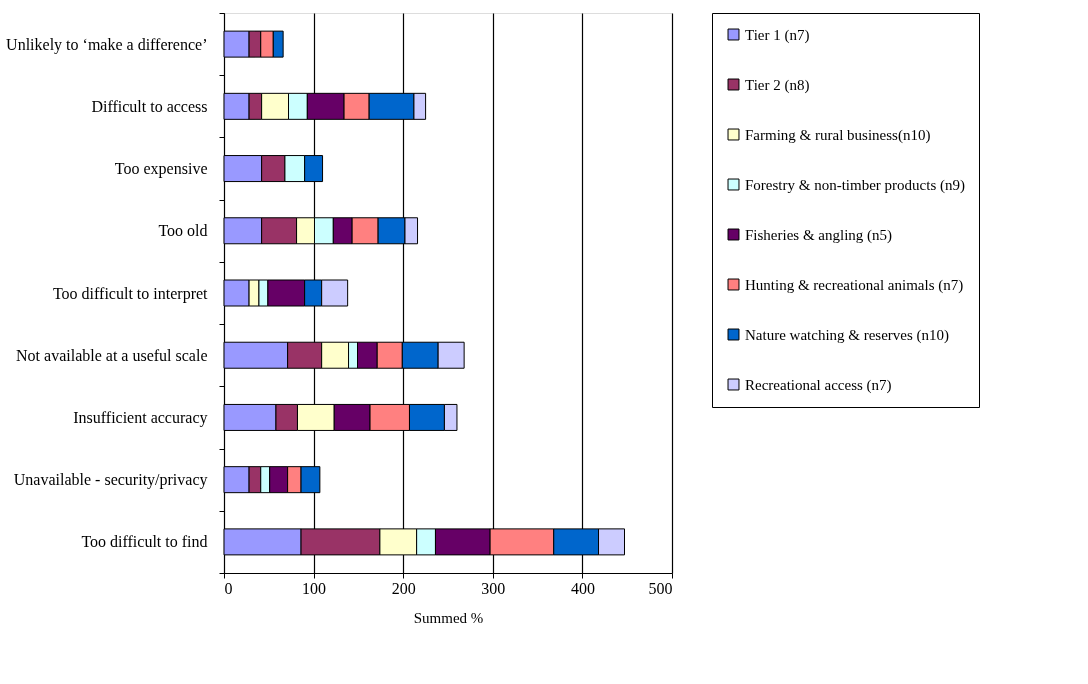  I want to click on legend-label: Hunting & recreational animals (n7), so click(854, 285).